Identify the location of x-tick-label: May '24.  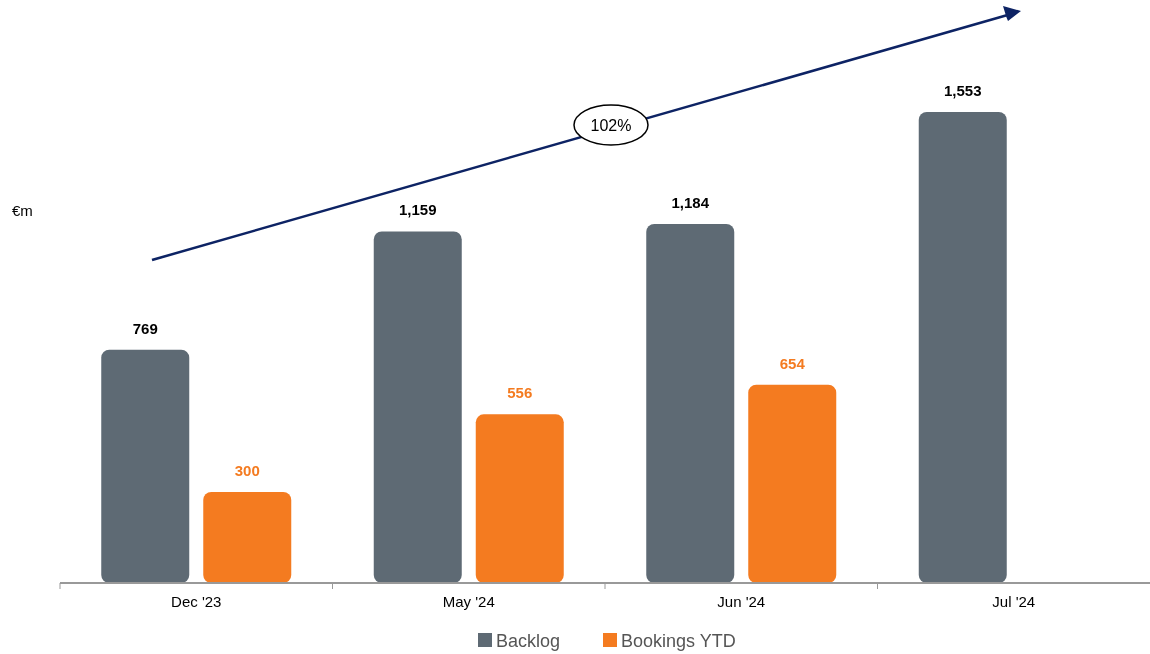
(468, 601).